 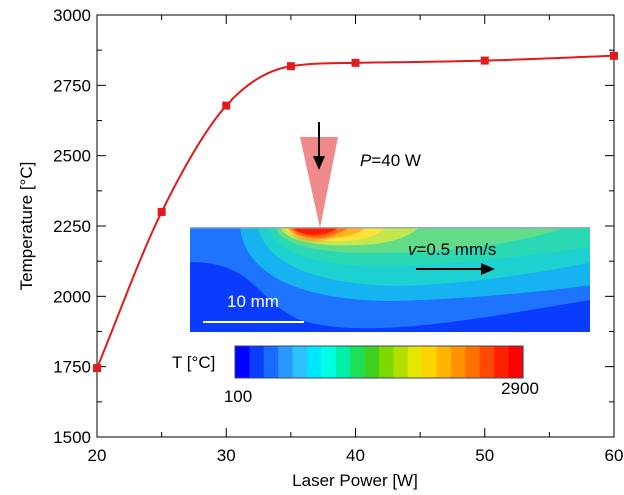 I want to click on x-tick-labels: 20 30 40 50 60, so click(x=356, y=455).